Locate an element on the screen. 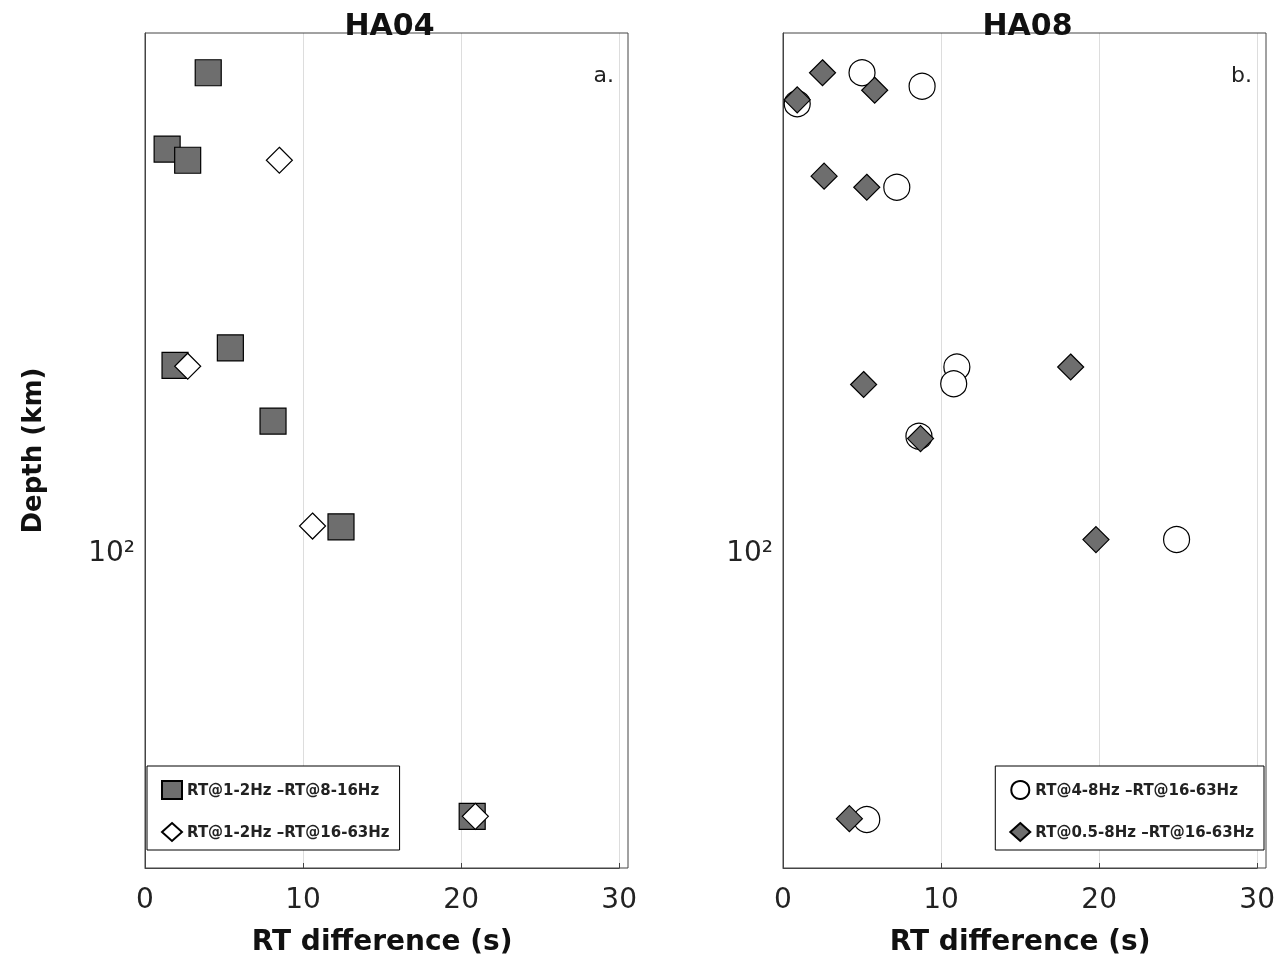 This screenshot has height=980, width=1286. chart-title: HA08 is located at coordinates (1027, 24).